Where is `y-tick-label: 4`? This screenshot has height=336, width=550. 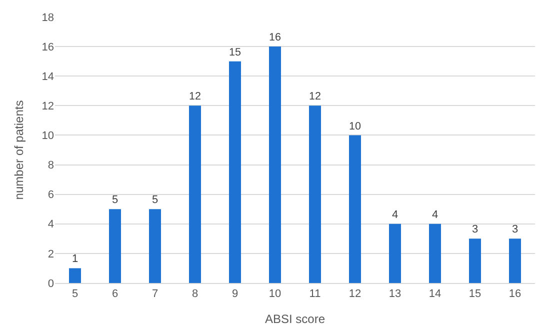 y-tick-label: 4 is located at coordinates (51, 224).